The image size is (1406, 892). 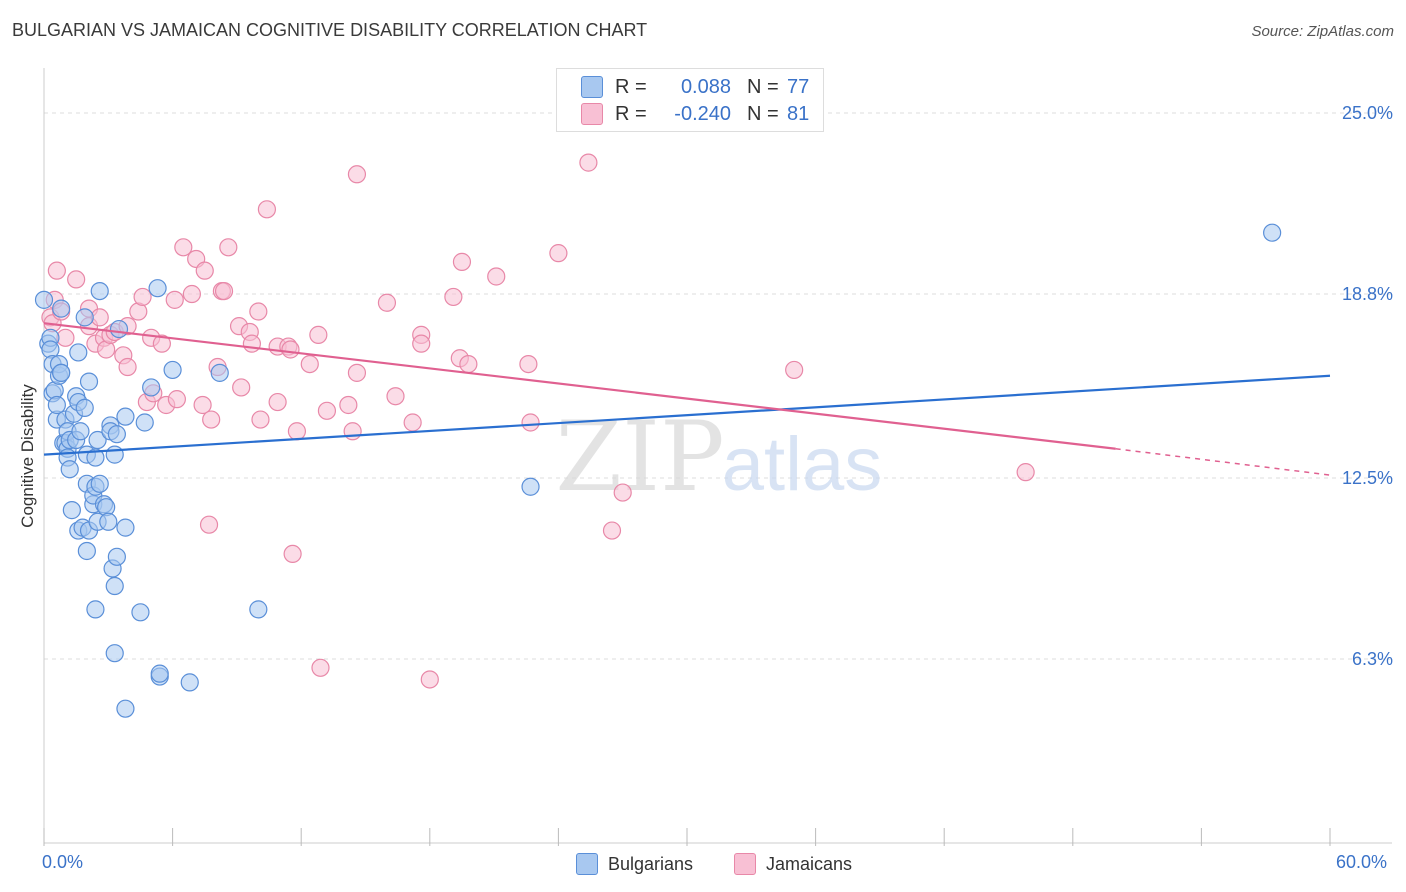 I want to click on y-tick-labels: 6.3% 12.5% 18.8% 25.0%, so click(x=1367, y=386).